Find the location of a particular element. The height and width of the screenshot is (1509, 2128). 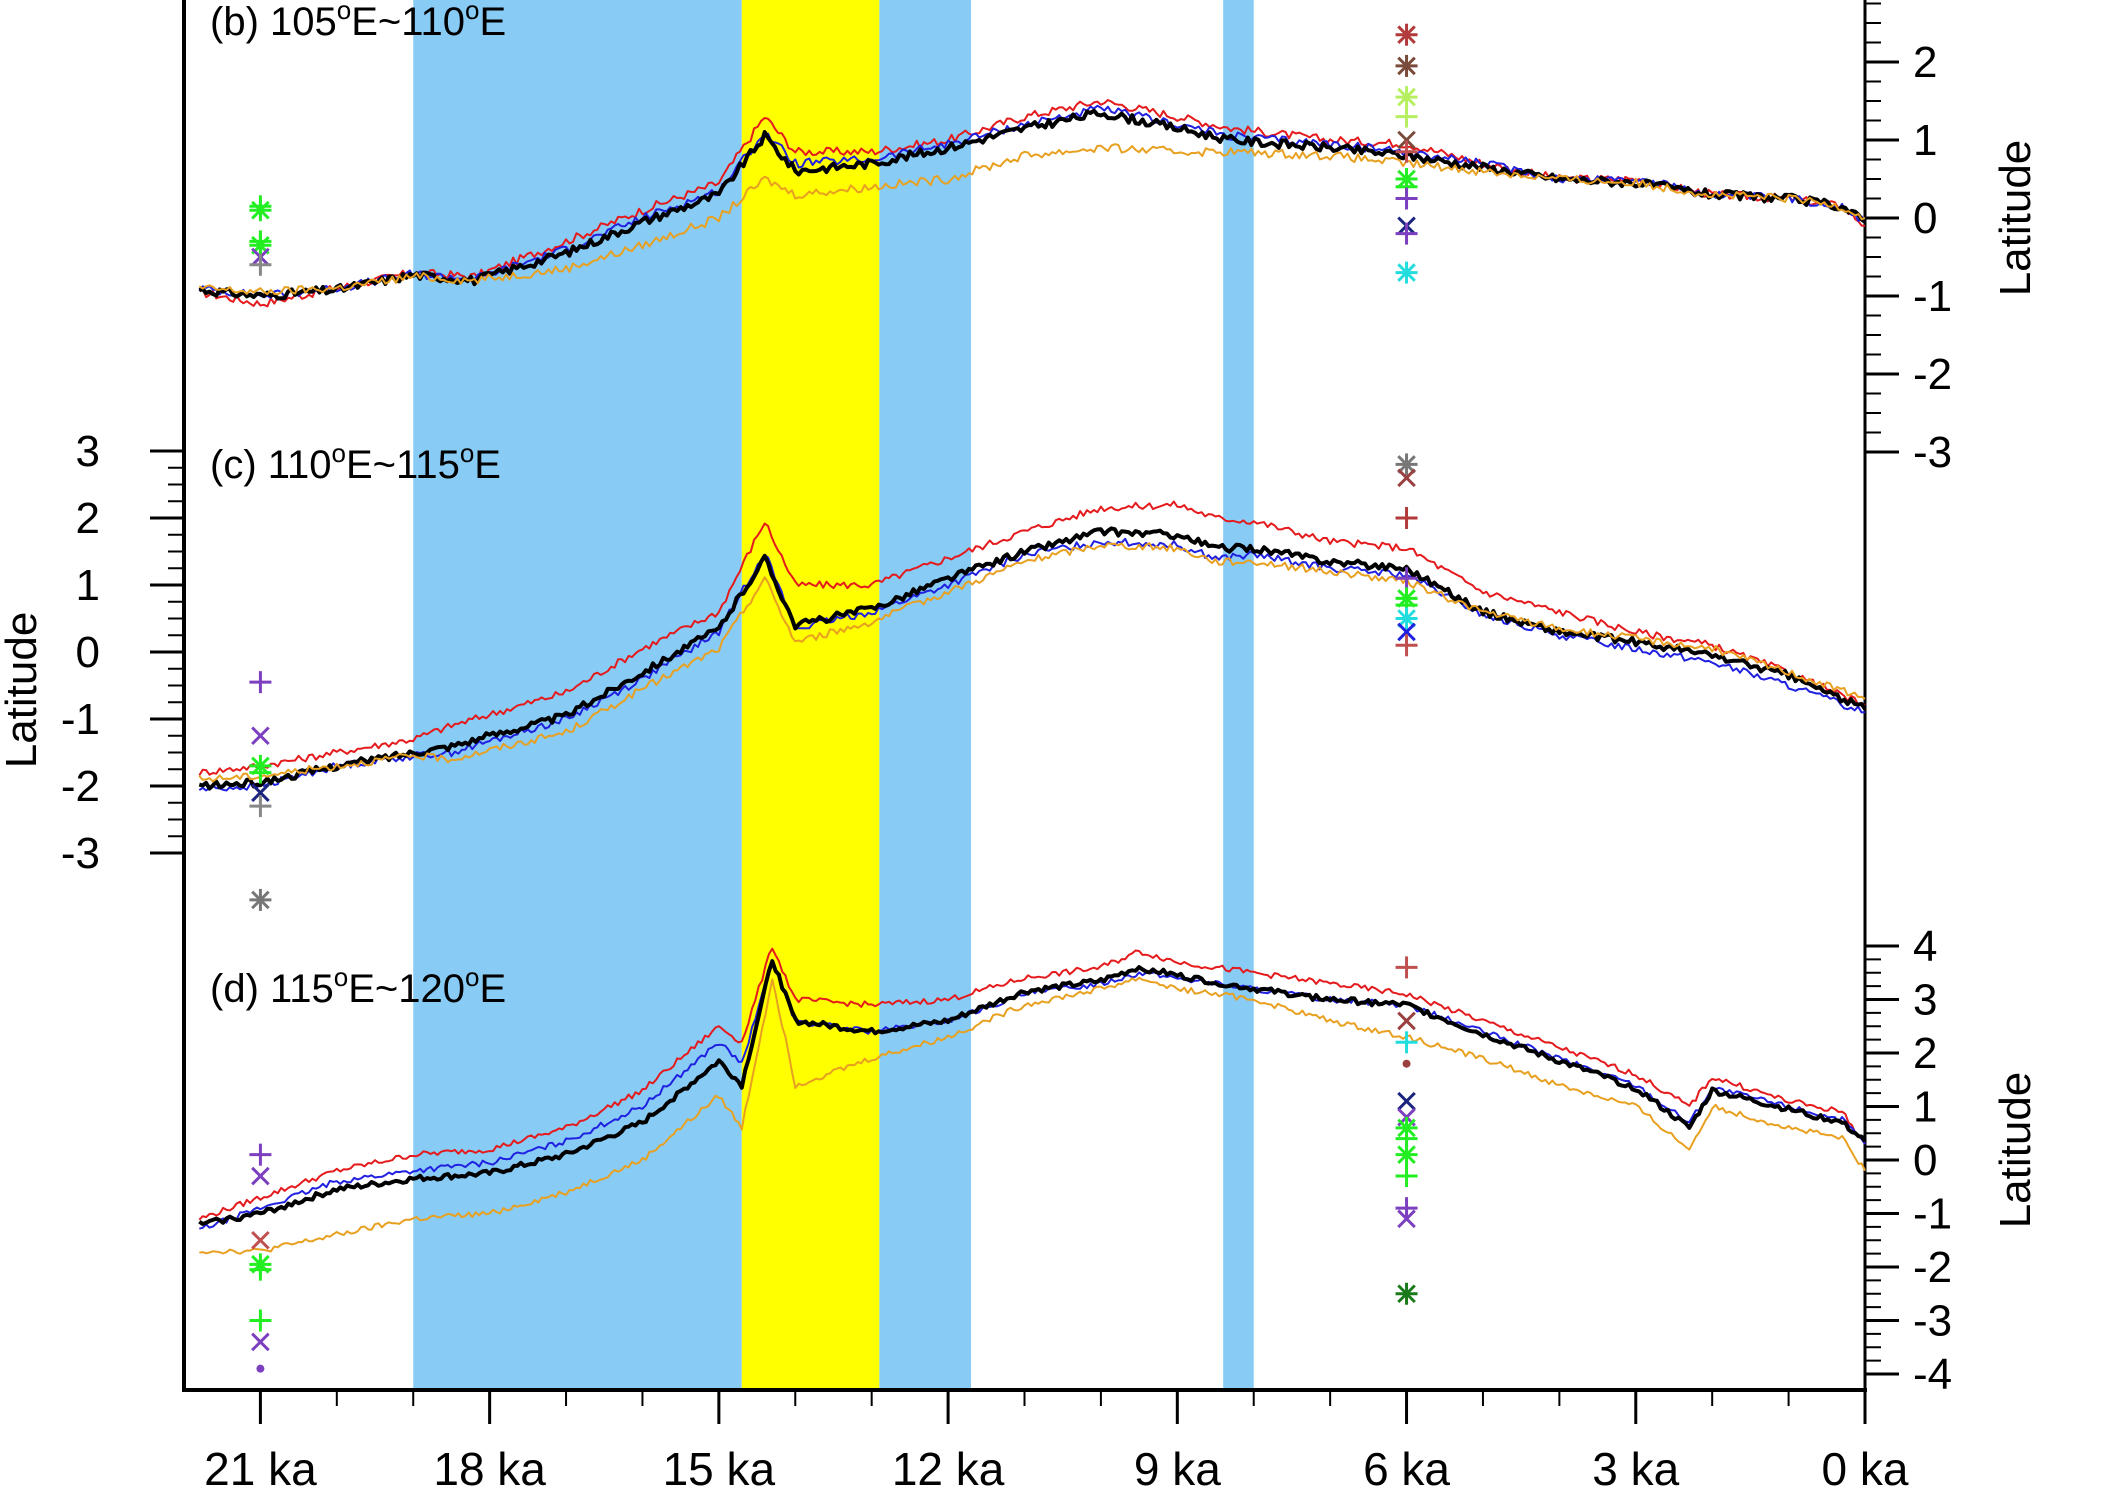

title-text: (d) 115 is located at coordinates (272, 989).